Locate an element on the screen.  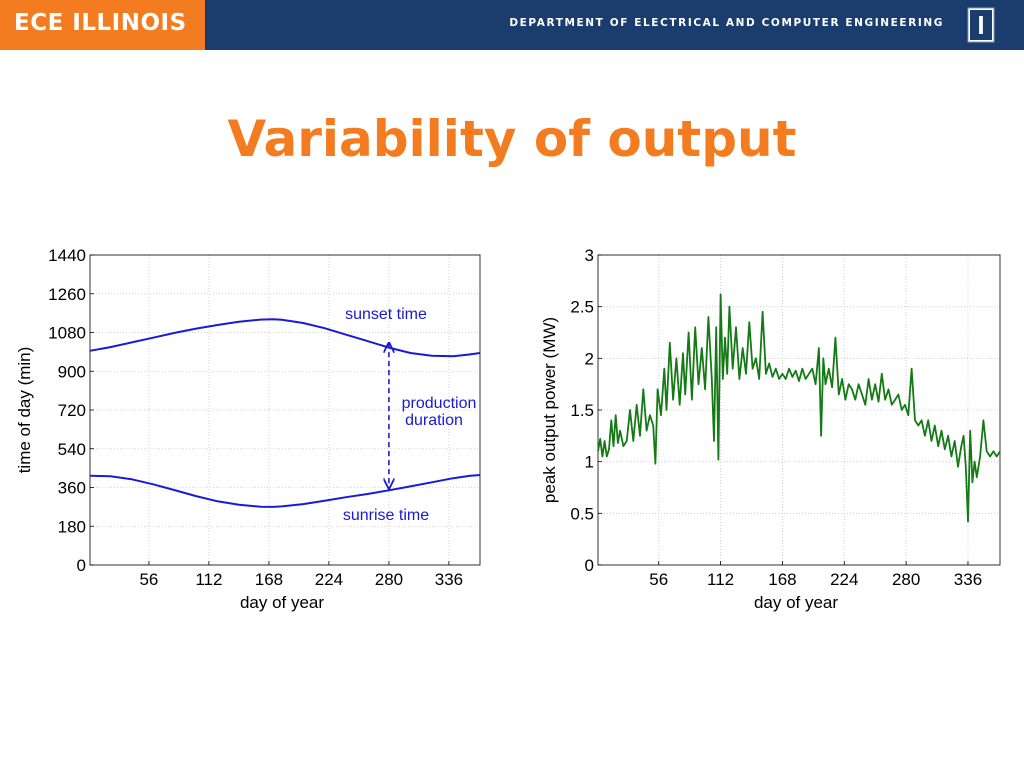
brand-name: ECE ILLINOIS is located at coordinates (100, 23).